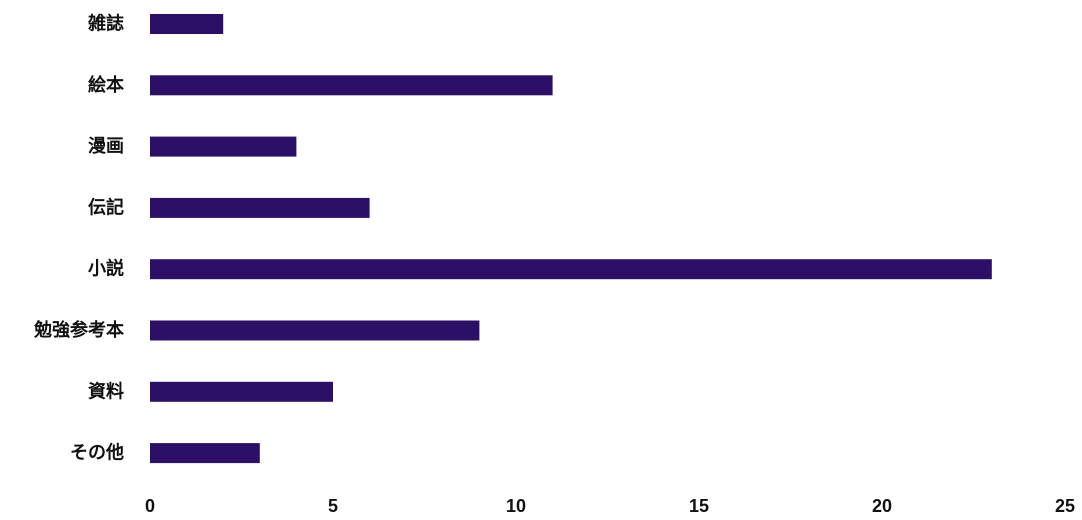 This screenshot has width=1082, height=520. I want to click on category-label: 勉強参考本, so click(78, 330).